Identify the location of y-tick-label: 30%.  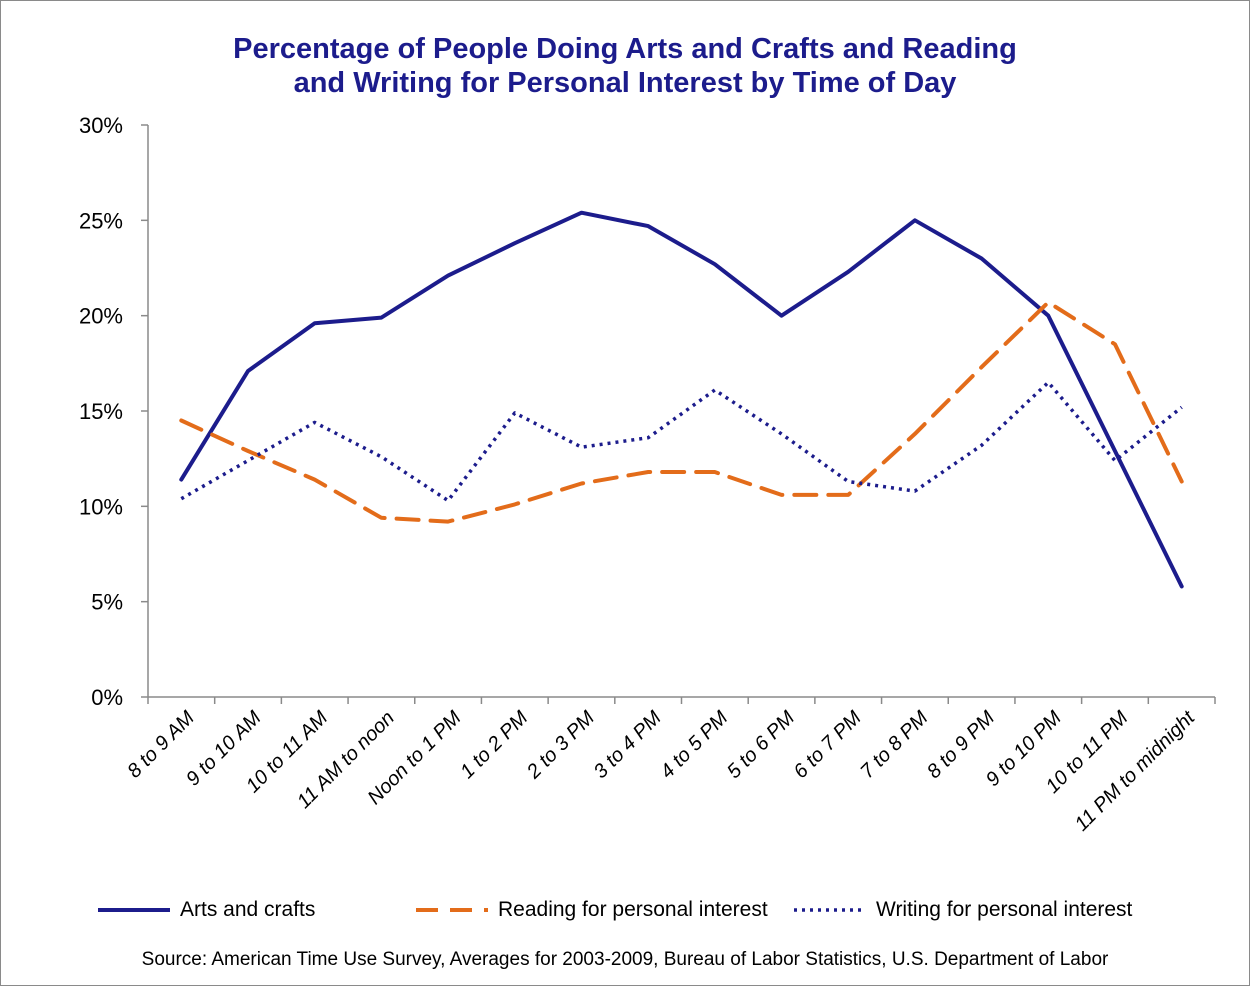
(101, 125).